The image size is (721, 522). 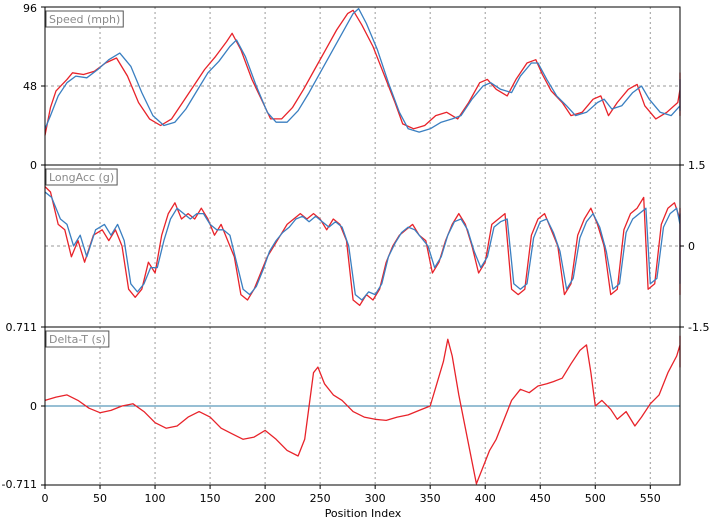 I want to click on x-tick-label: 200, so click(x=265, y=498).